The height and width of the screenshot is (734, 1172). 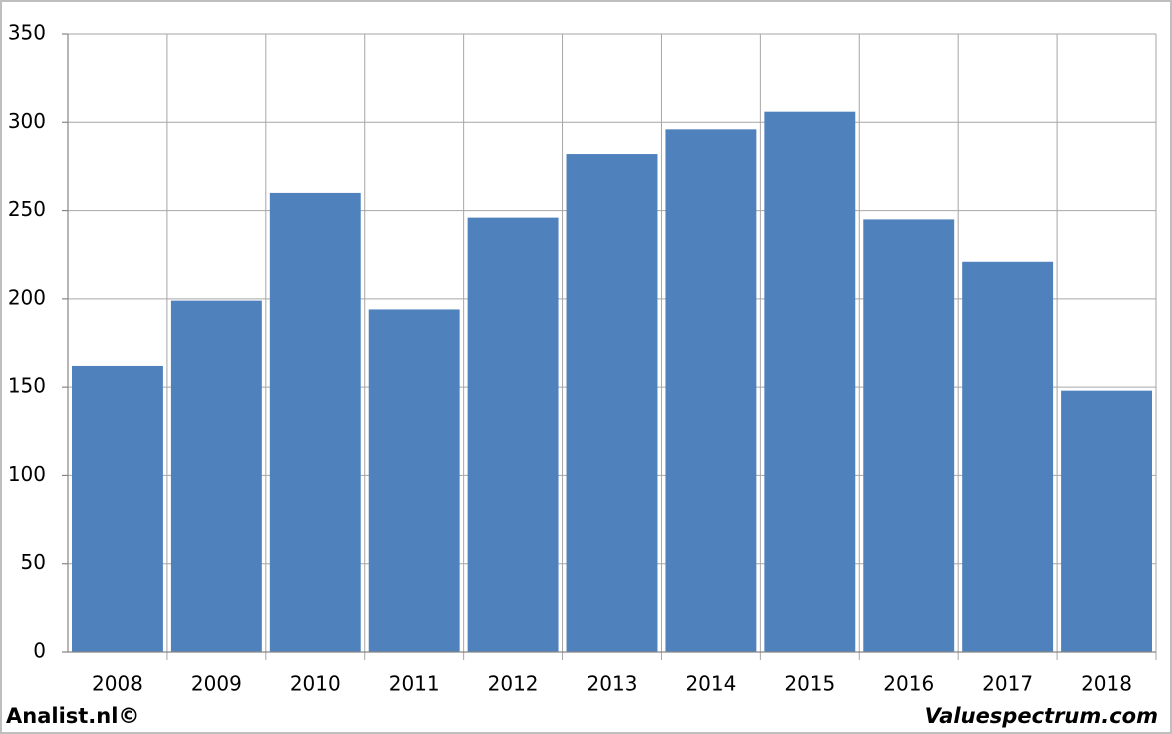 What do you see at coordinates (1106, 684) in the screenshot?
I see `x-tick-label: 2018` at bounding box center [1106, 684].